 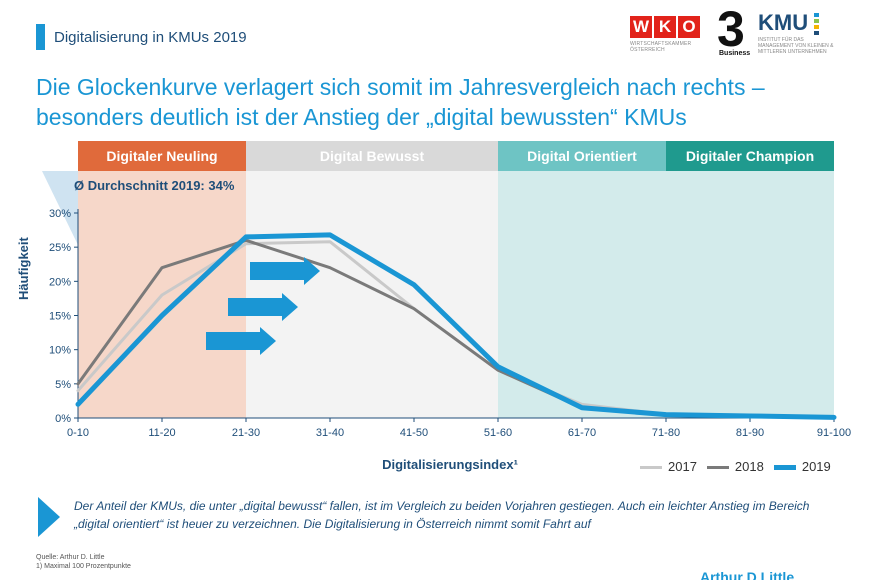 I want to click on header-title: Digitalisierung in KMUs 2019, so click(x=150, y=37).